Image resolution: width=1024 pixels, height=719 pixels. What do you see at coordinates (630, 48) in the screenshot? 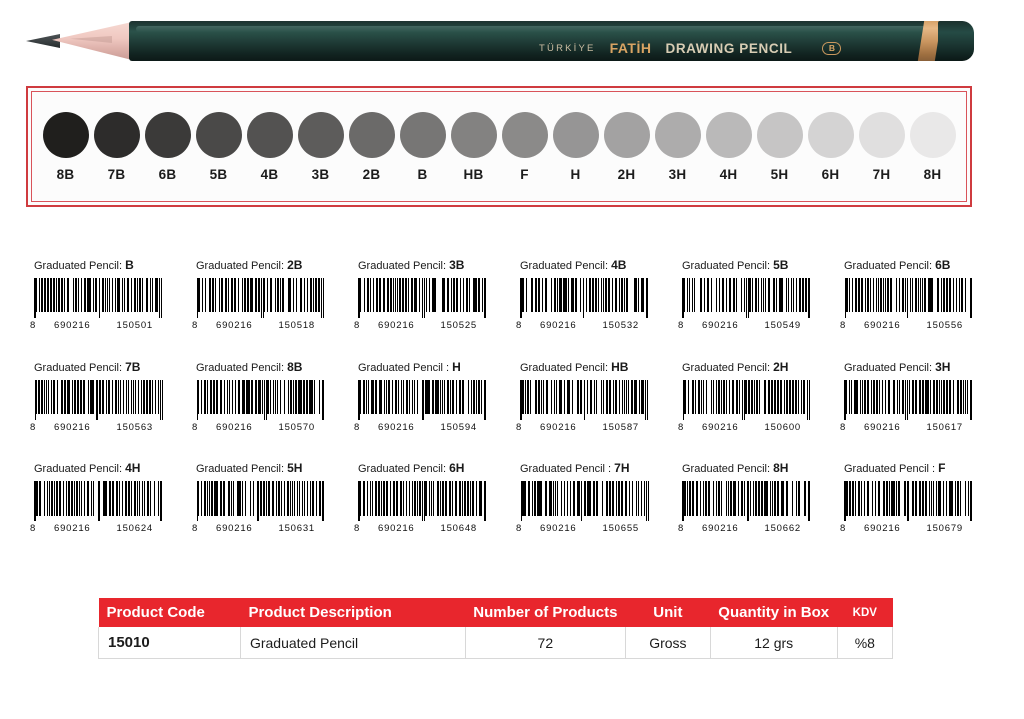
I see `pencil-brand-text: FATİH` at bounding box center [630, 48].